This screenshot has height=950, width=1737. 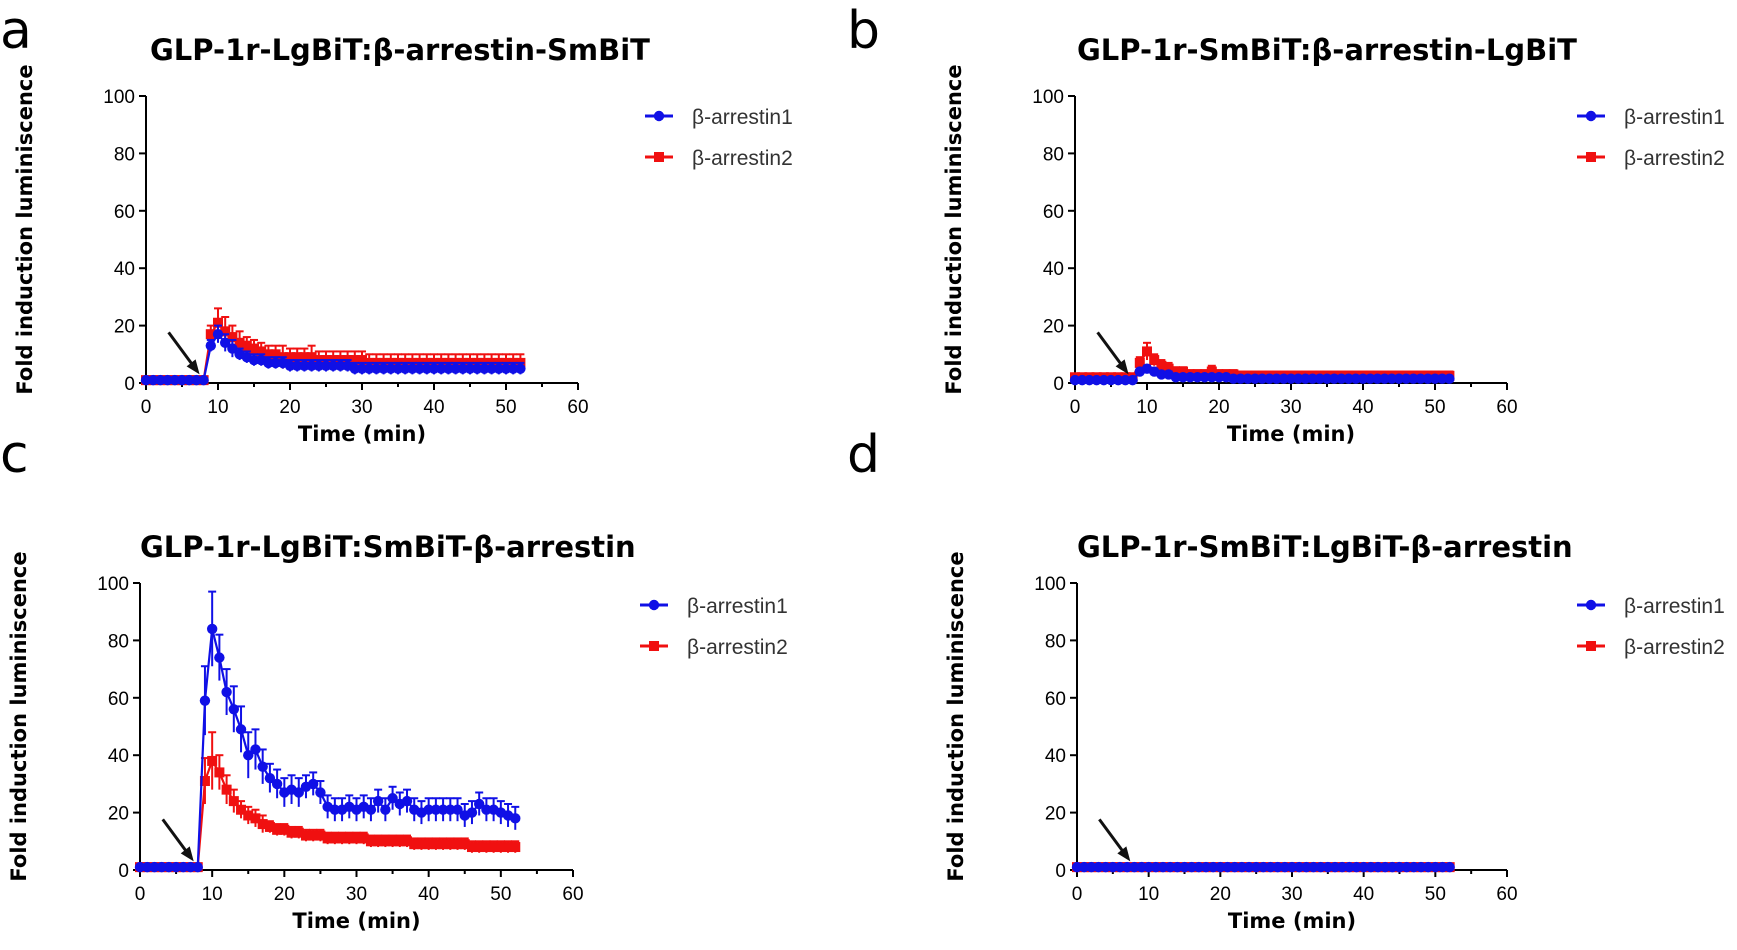 What do you see at coordinates (14, 455) in the screenshot?
I see `panel-letter: c` at bounding box center [14, 455].